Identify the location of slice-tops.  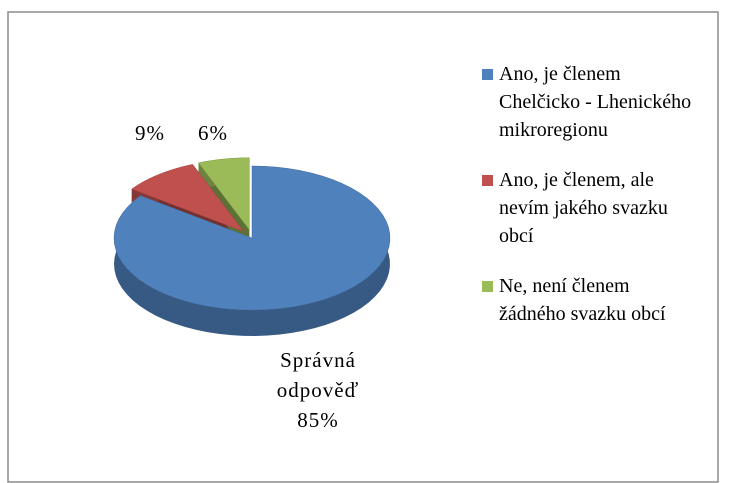
(252, 234).